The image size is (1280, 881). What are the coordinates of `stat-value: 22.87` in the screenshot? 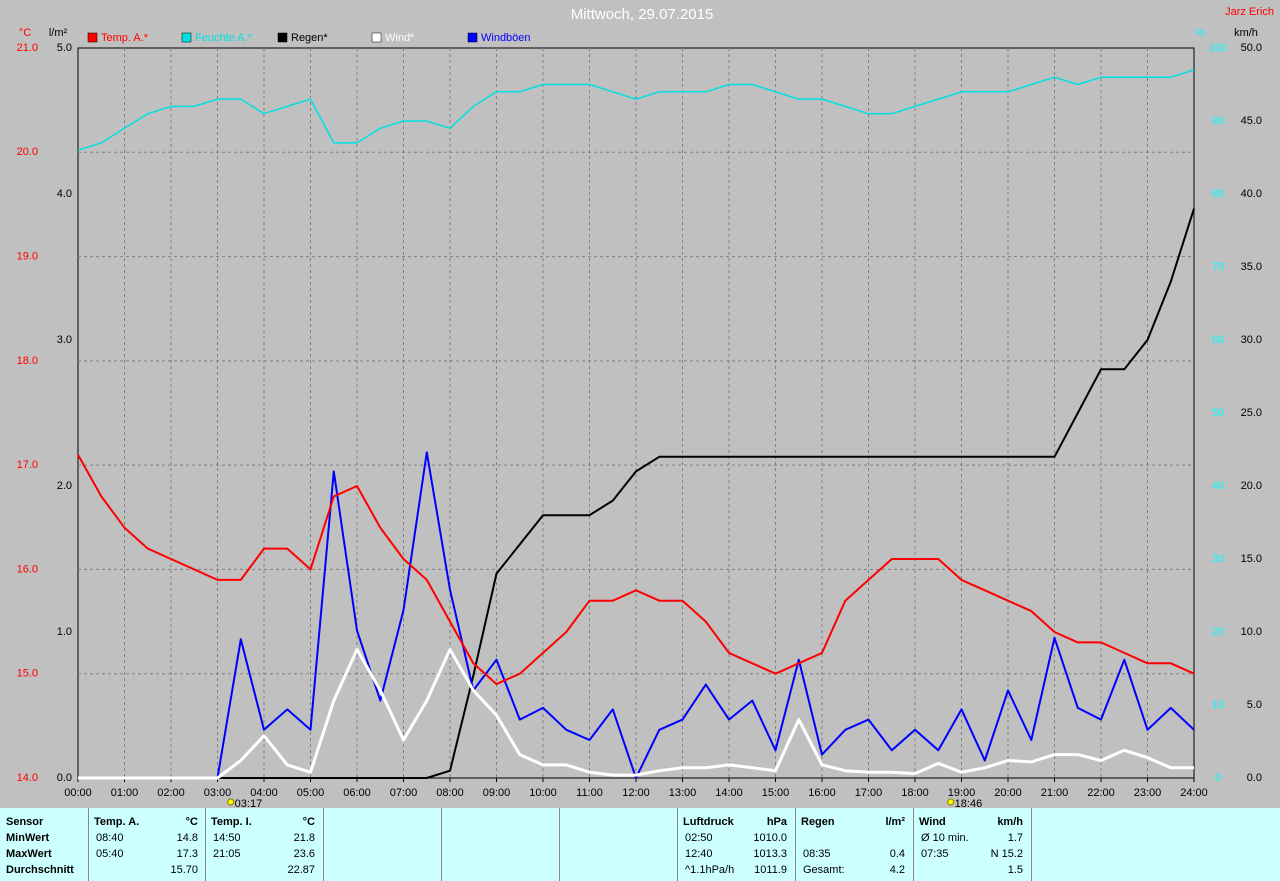 It's located at (301, 870).